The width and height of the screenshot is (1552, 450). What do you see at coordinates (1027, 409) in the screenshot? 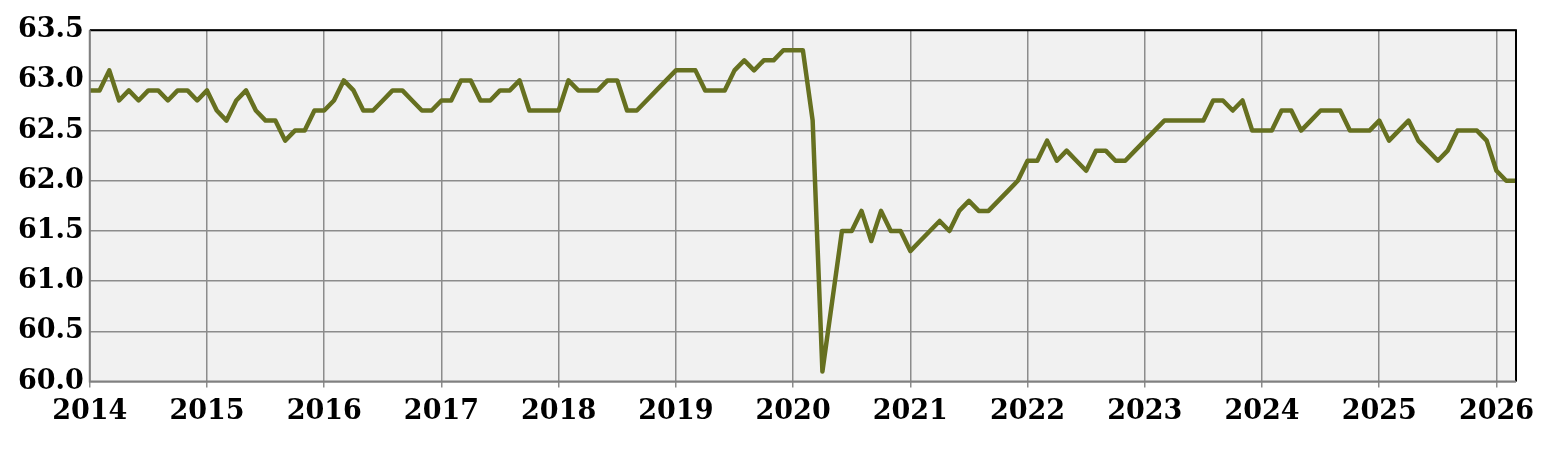
I see `x-tick-label: 2022` at bounding box center [1027, 409].